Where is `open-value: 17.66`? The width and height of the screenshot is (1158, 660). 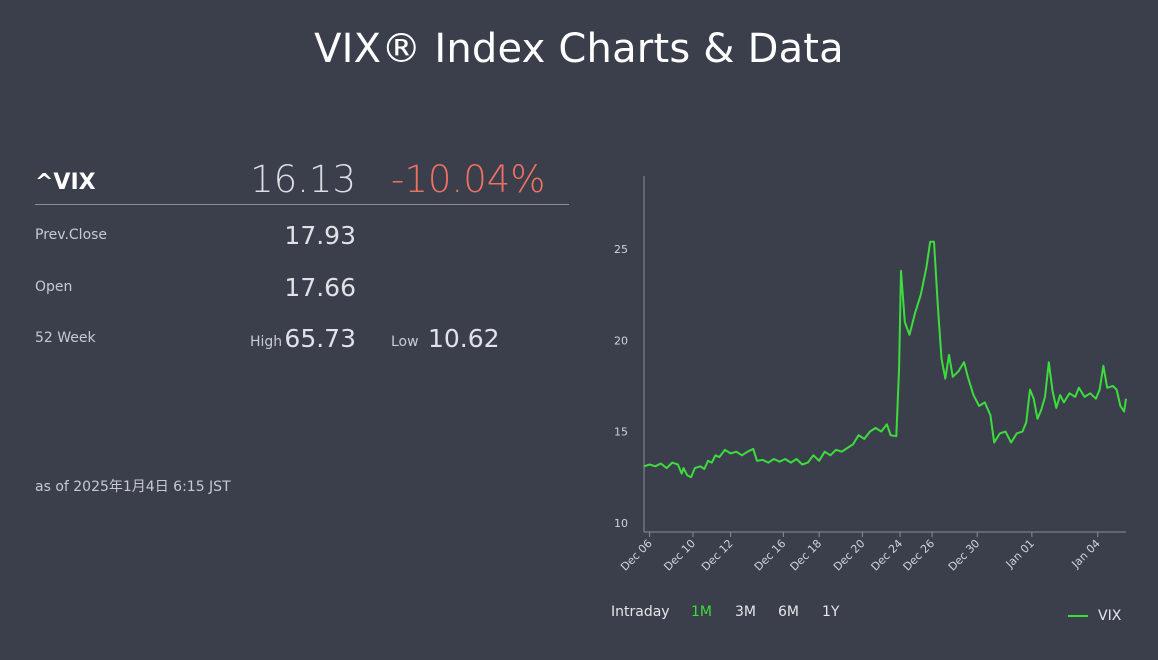
open-value: 17.66 is located at coordinates (320, 287).